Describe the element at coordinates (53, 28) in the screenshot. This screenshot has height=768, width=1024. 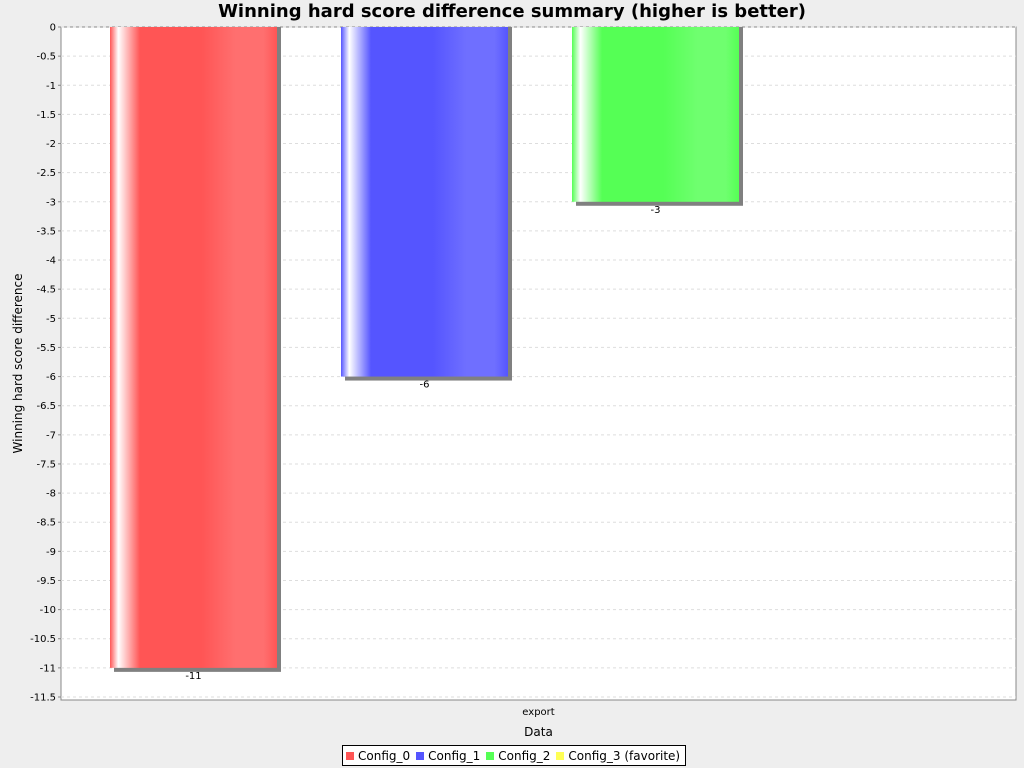
I see `y-tick-label: 0` at that location.